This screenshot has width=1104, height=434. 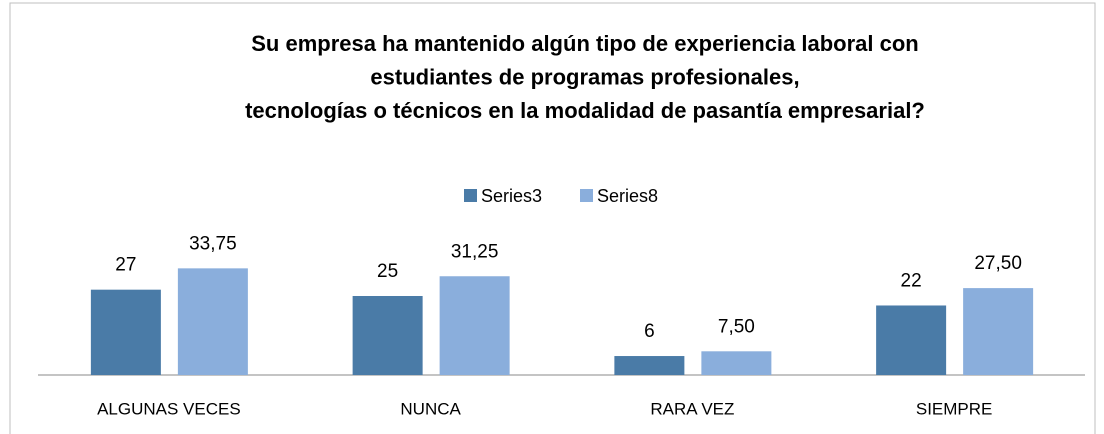 What do you see at coordinates (584, 76) in the screenshot?
I see `chart-title: estudiantes de programas profesionales,` at bounding box center [584, 76].